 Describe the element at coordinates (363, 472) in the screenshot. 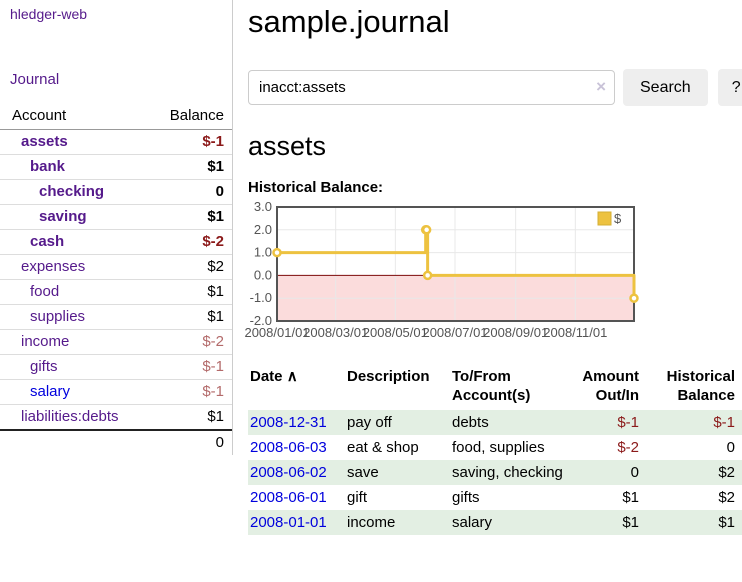

I see `transaction-description: save` at that location.